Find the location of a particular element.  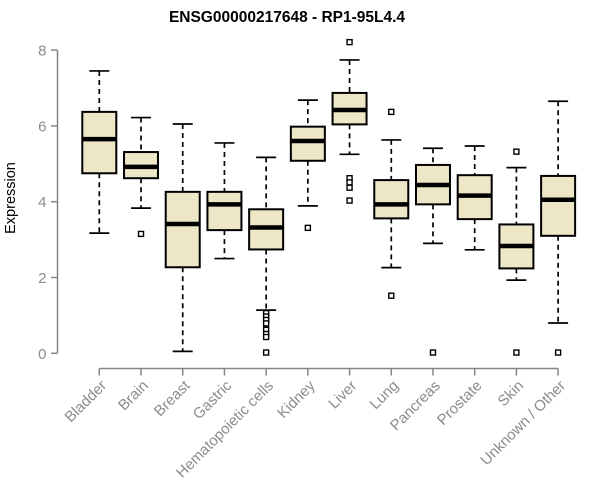

box-liver is located at coordinates (349, 121).